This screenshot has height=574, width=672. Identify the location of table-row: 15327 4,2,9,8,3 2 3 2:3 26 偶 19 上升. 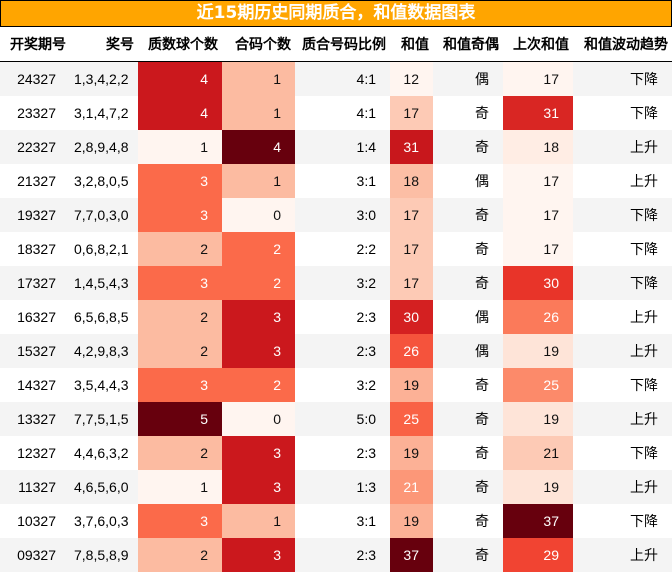
(336, 351).